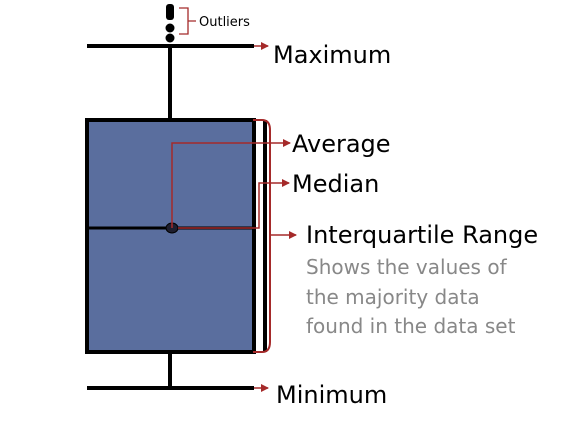 The width and height of the screenshot is (582, 428). What do you see at coordinates (170, 28) in the screenshot?
I see `outlier-point-middle` at bounding box center [170, 28].